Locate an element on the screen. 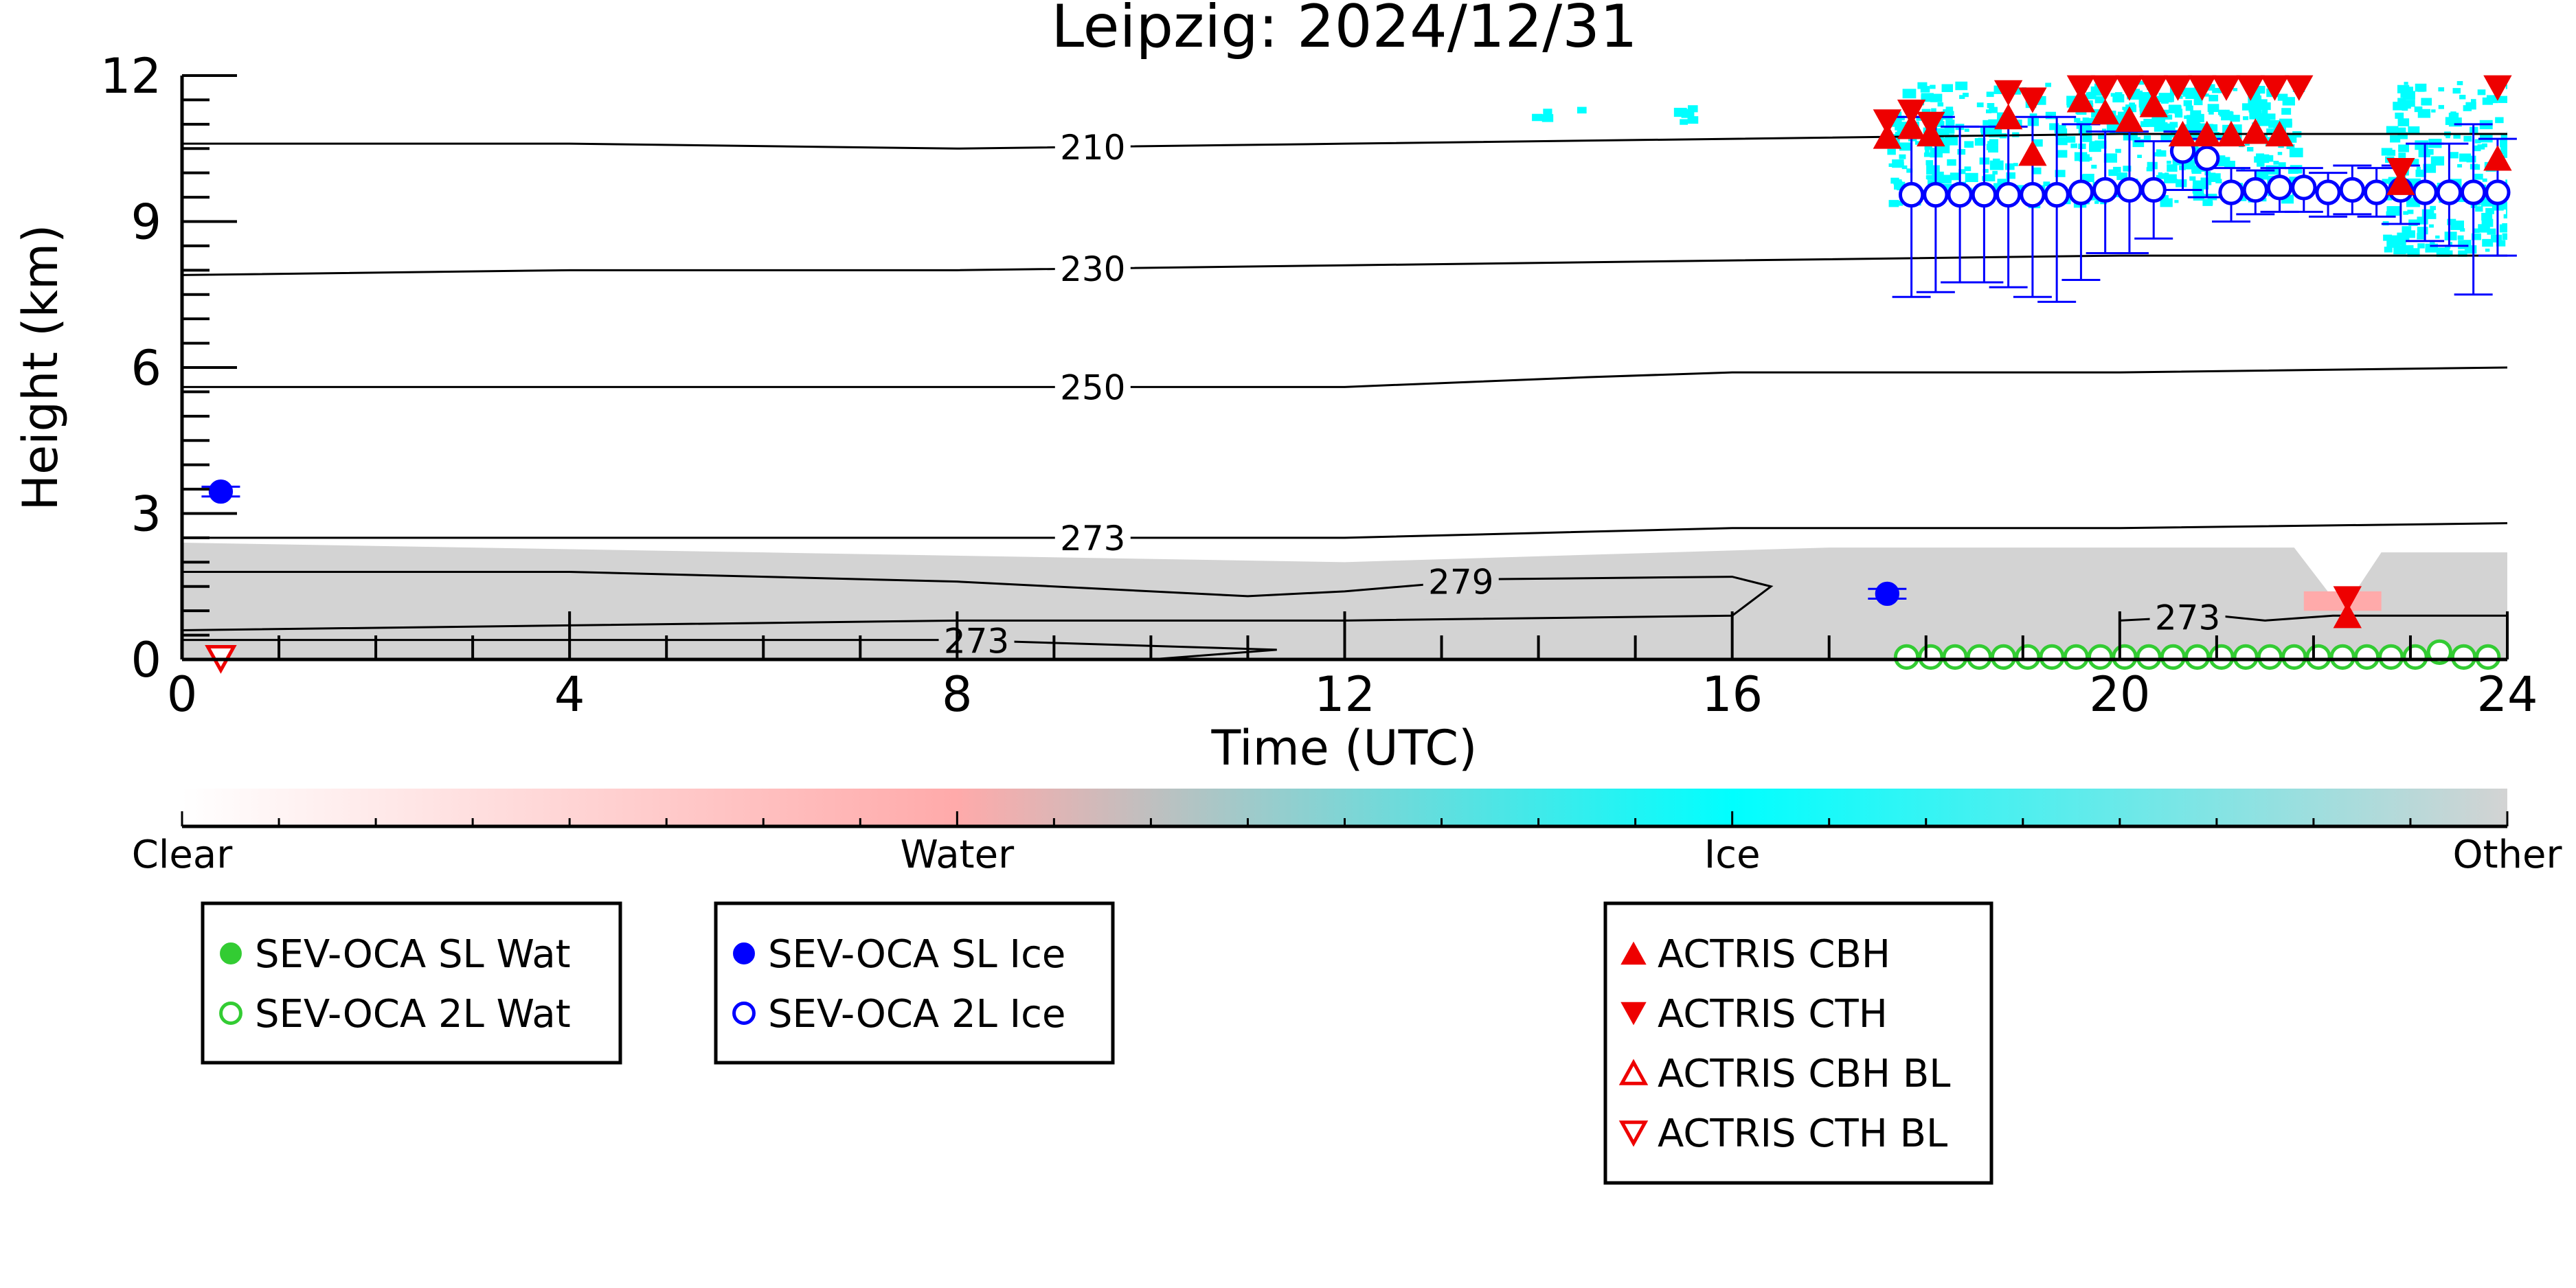 This screenshot has width=2576, height=1288. x-tick-label: 0 is located at coordinates (182, 694).